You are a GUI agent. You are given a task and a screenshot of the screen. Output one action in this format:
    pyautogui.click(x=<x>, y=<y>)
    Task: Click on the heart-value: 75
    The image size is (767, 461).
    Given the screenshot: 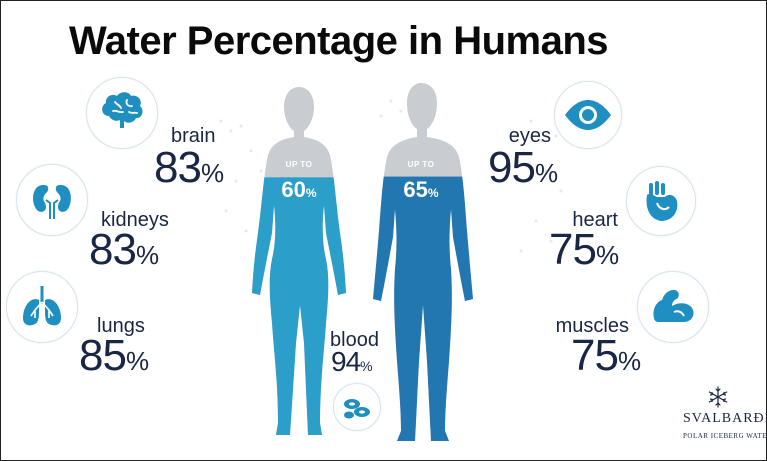 What is the action you would take?
    pyautogui.click(x=573, y=249)
    